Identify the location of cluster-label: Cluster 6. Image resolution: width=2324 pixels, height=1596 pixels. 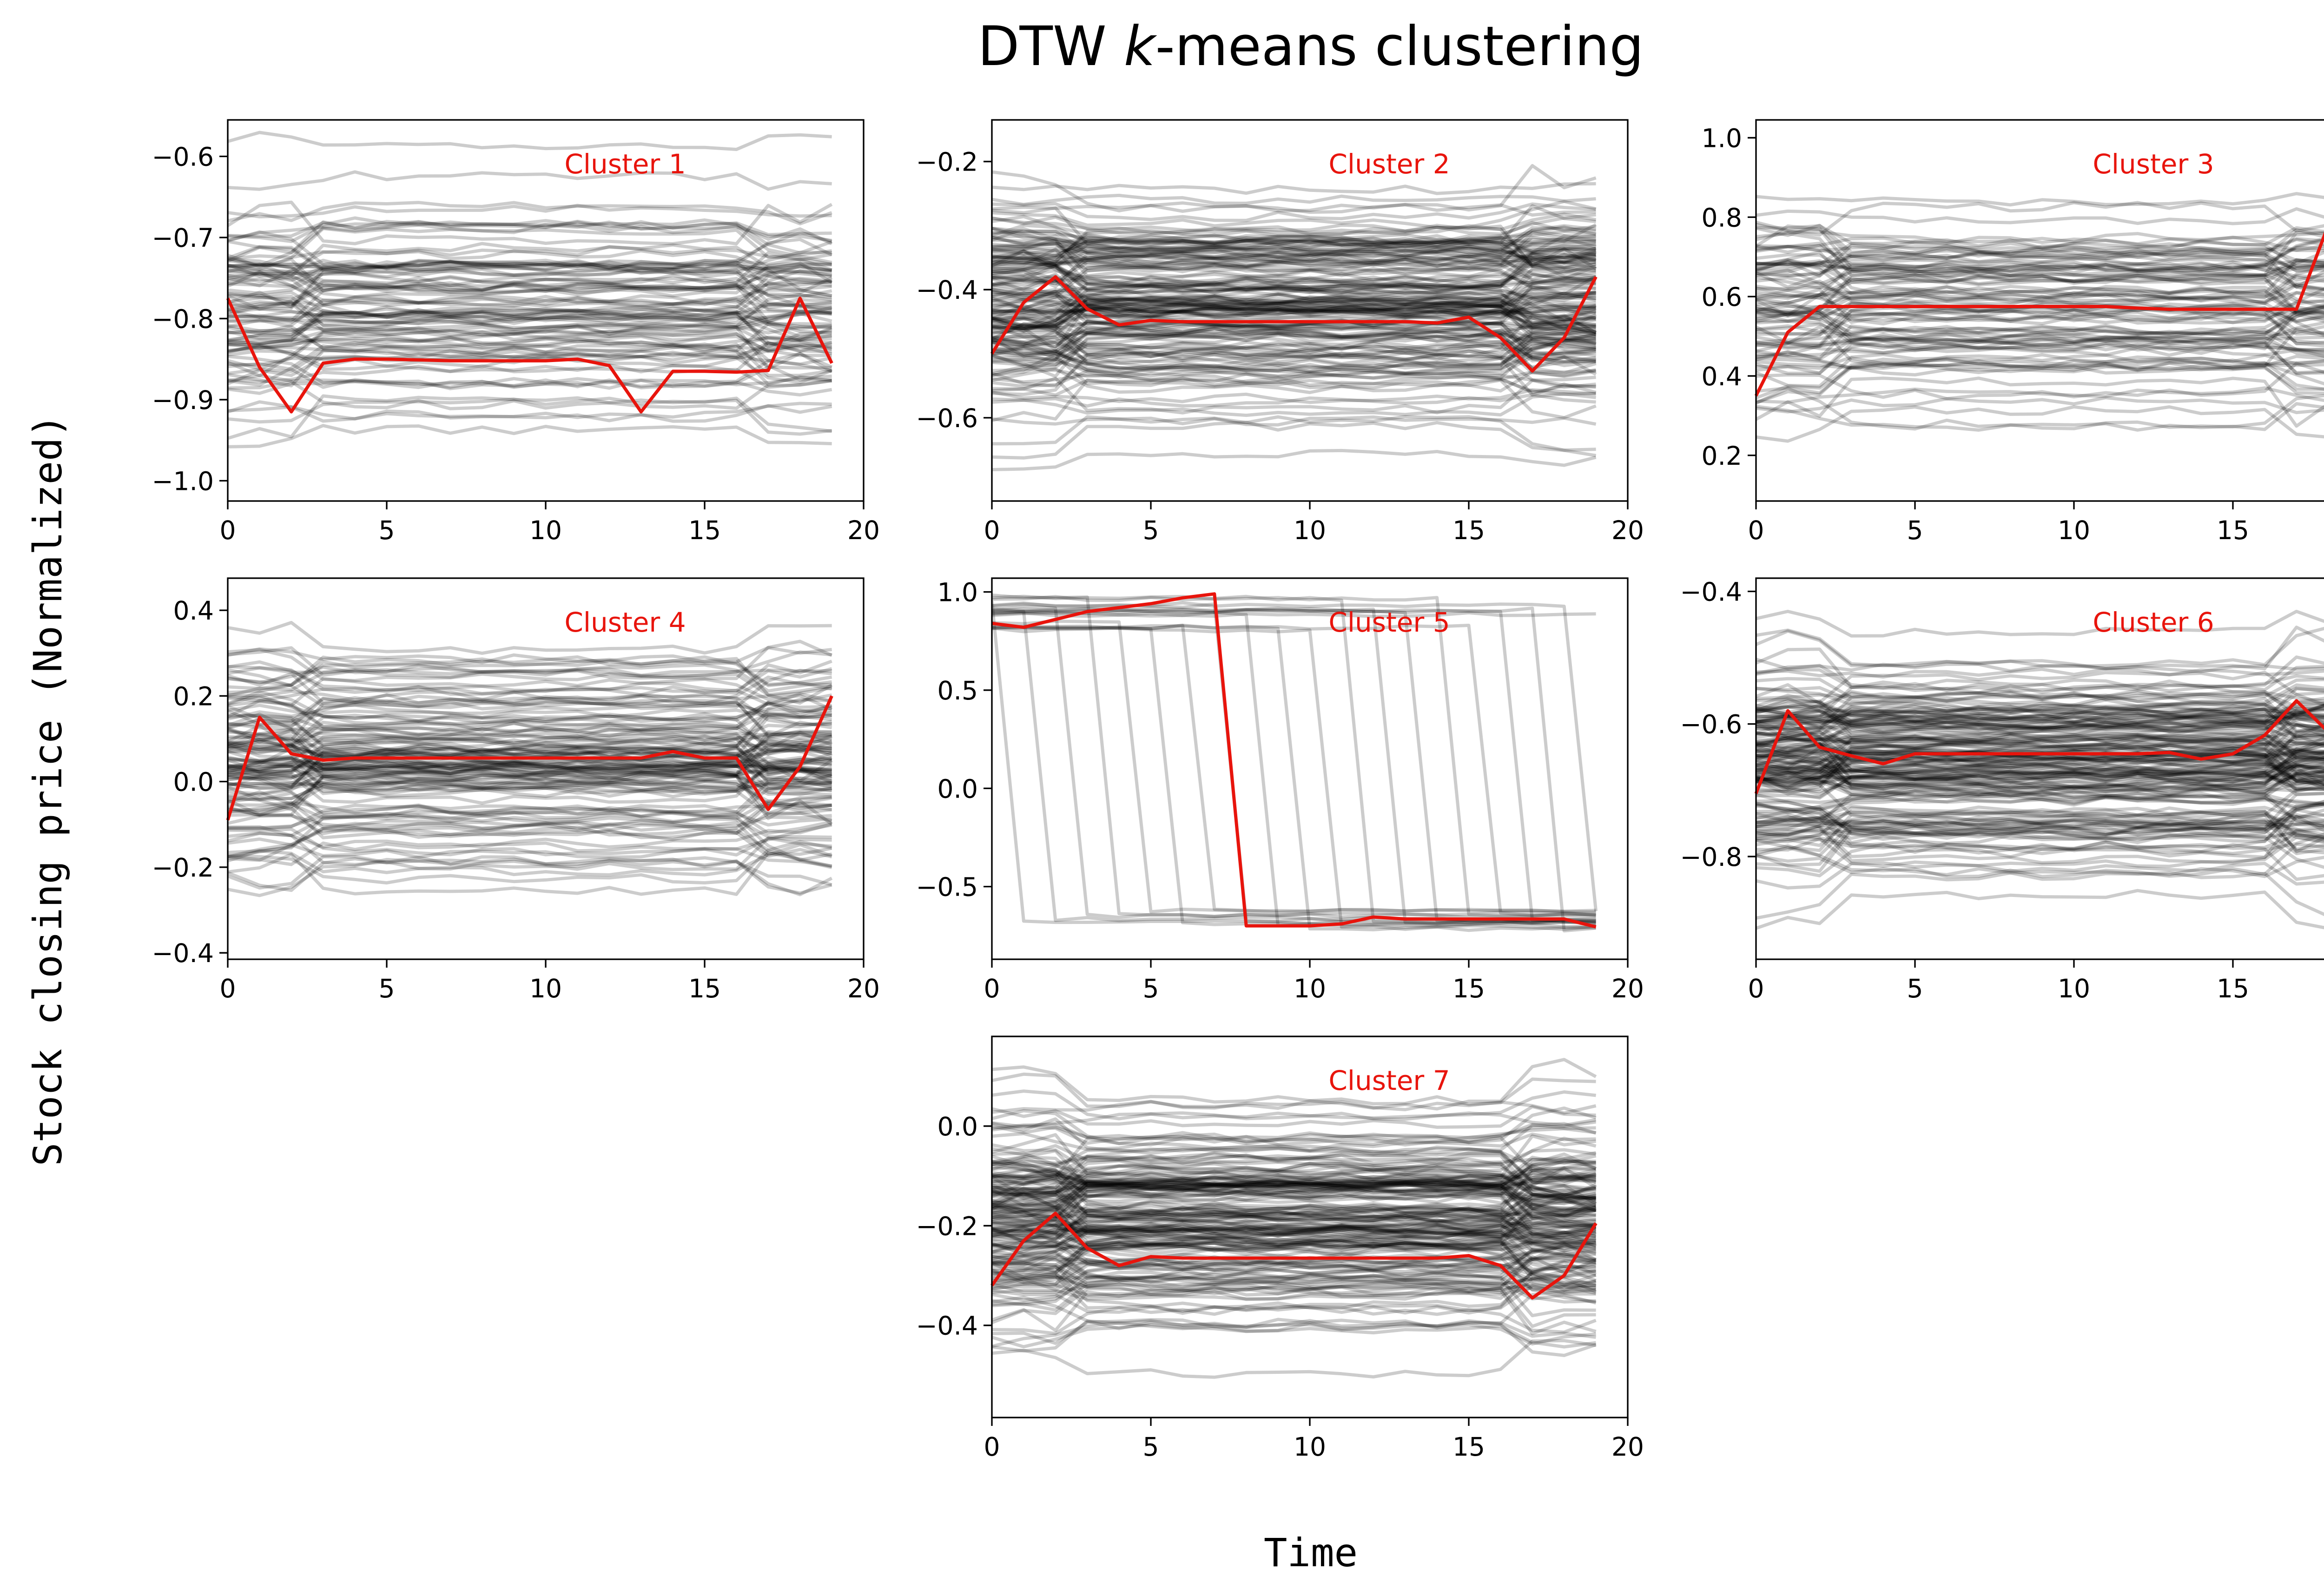
(2153, 622).